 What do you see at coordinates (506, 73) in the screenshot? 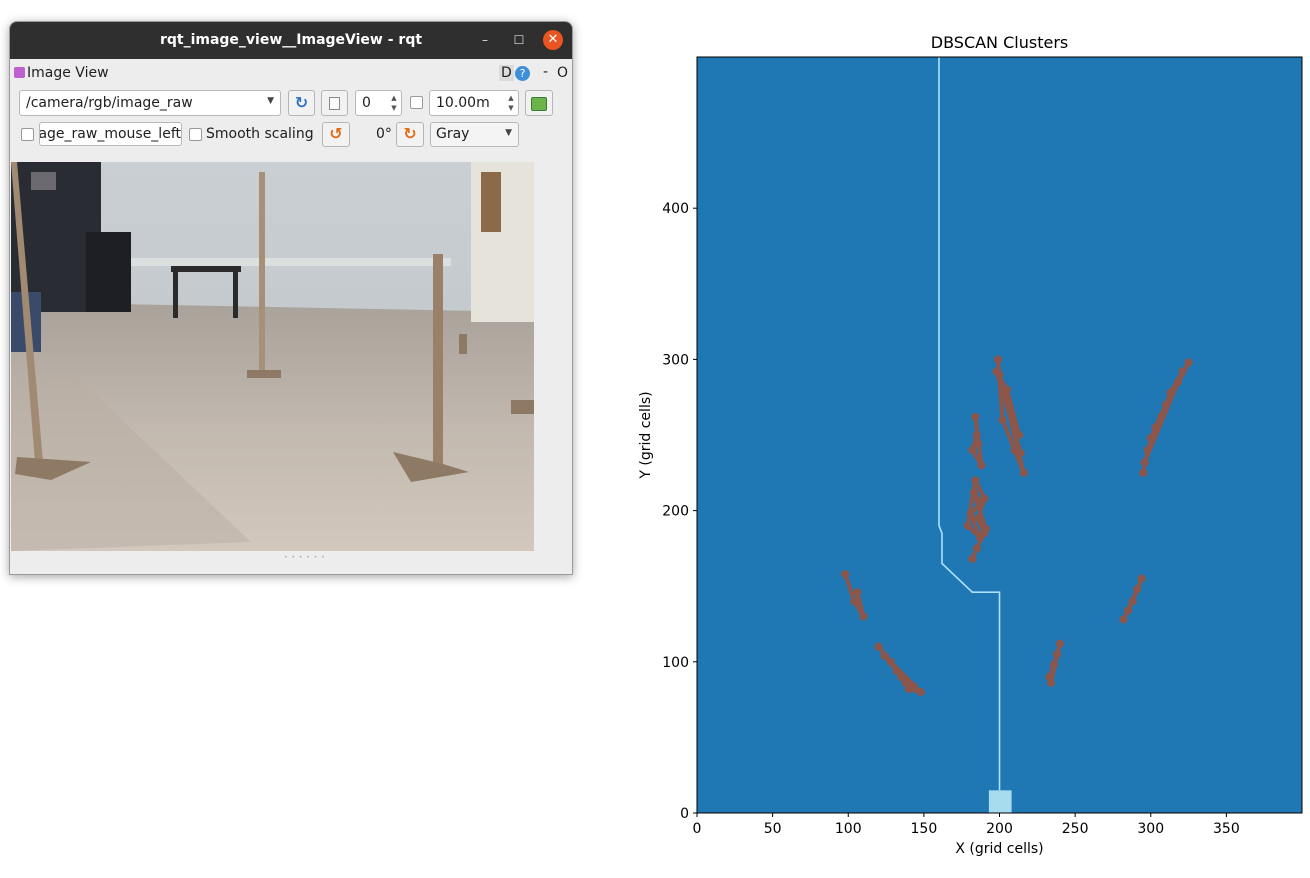
I see `dock-d-button: D` at bounding box center [506, 73].